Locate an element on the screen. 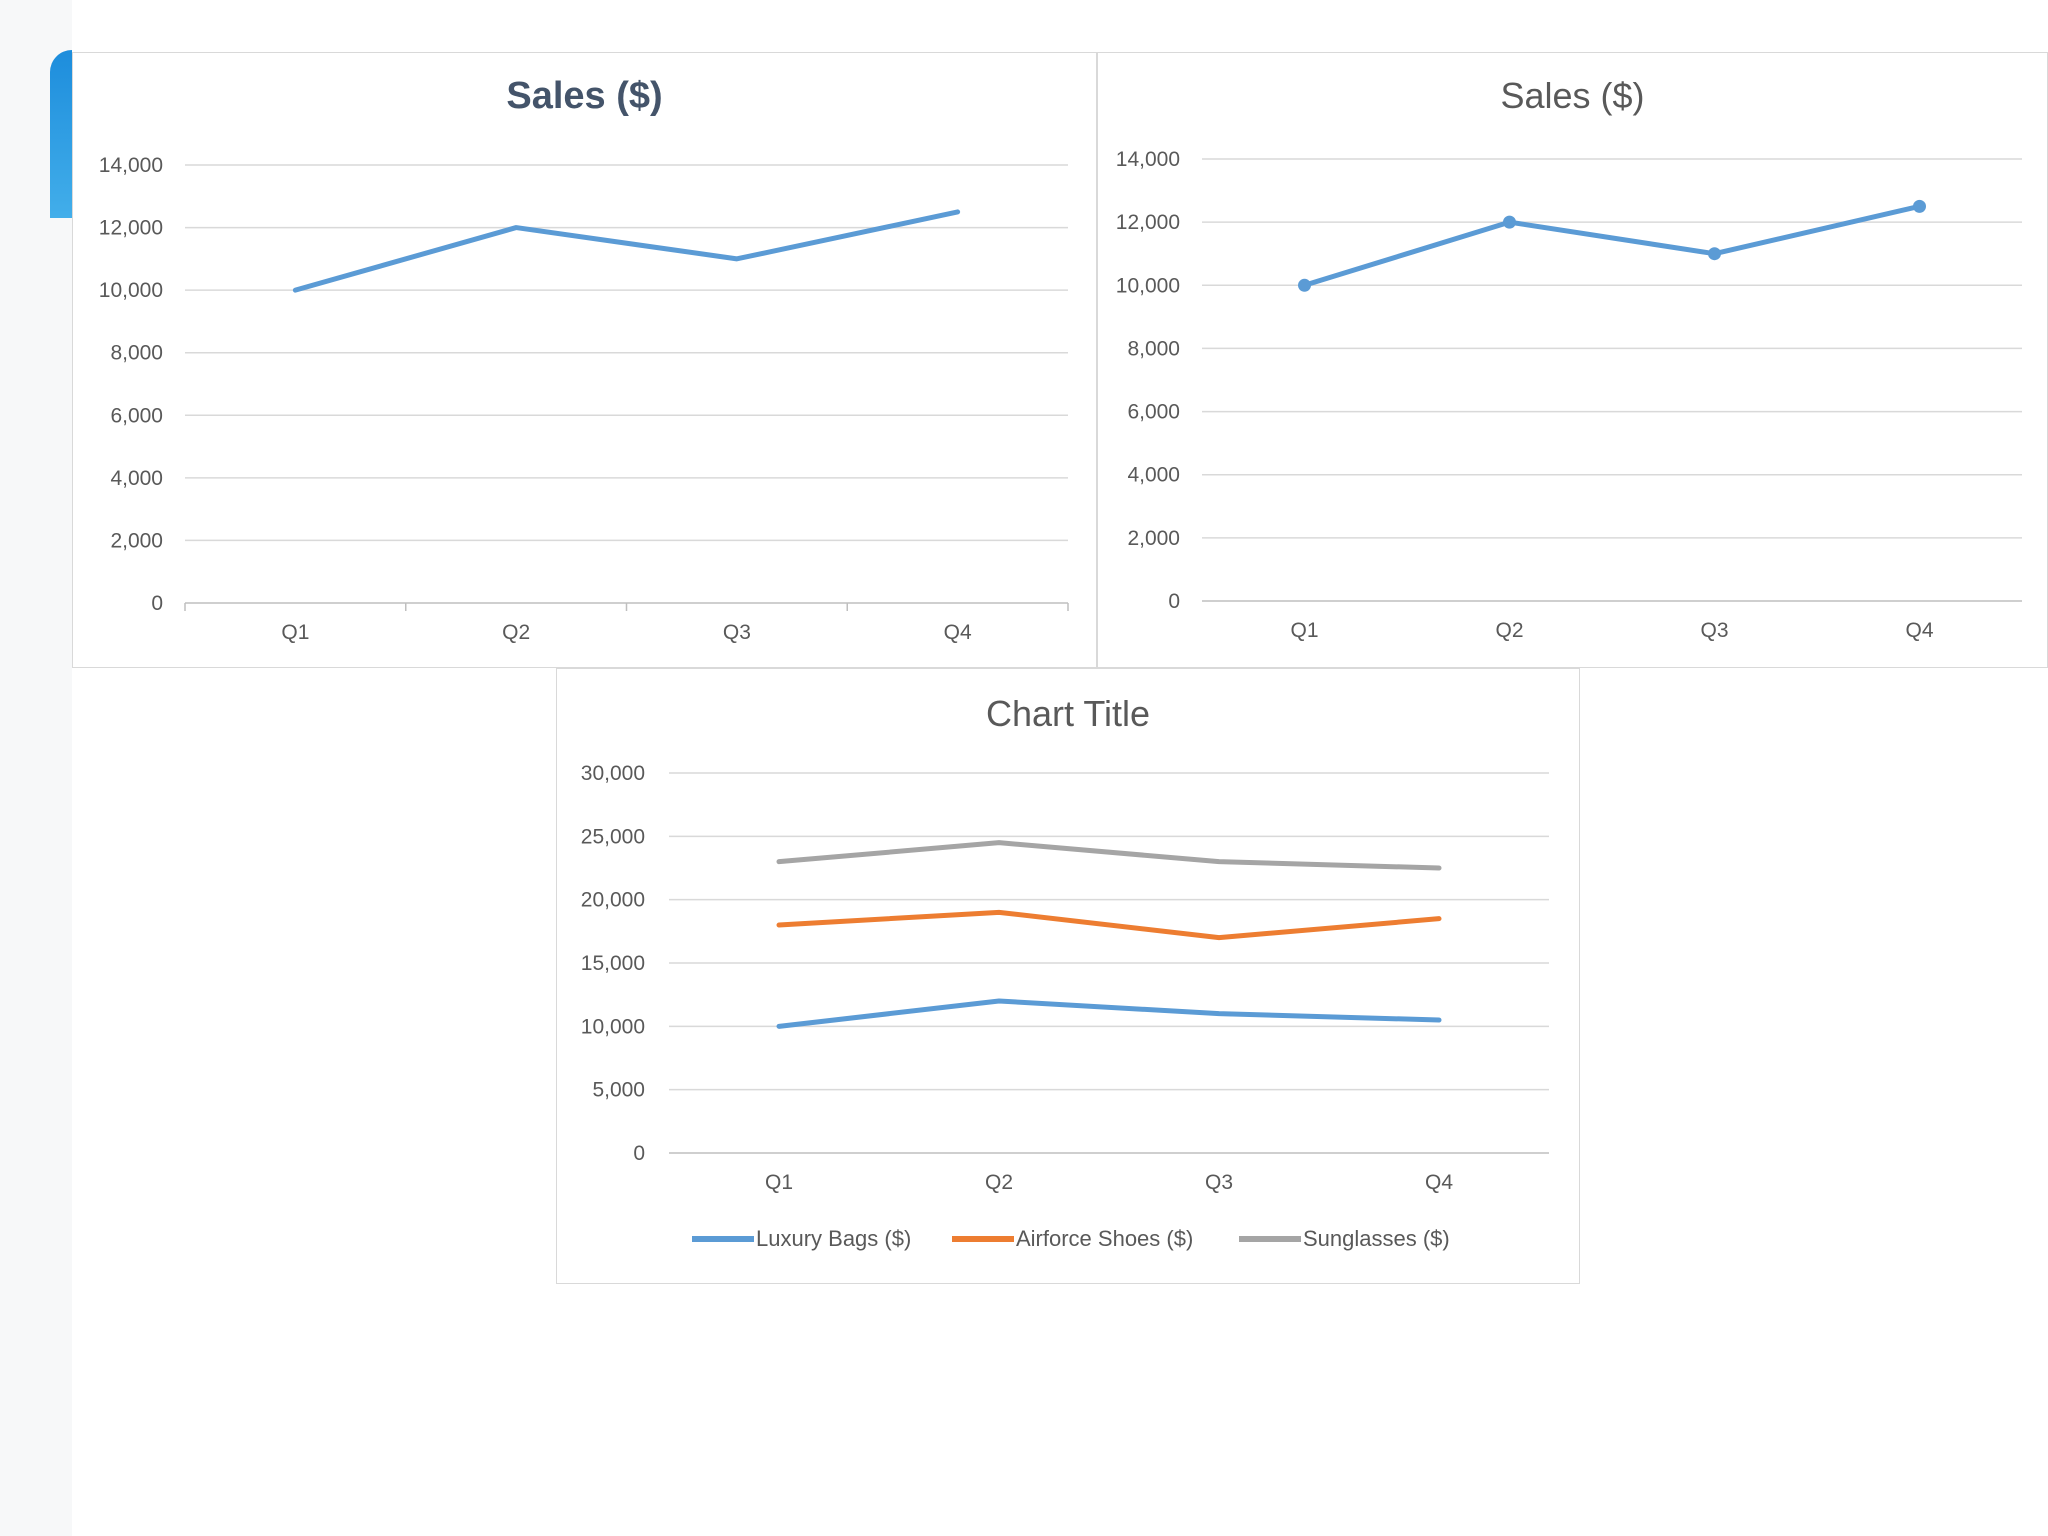 The height and width of the screenshot is (1536, 2048). y-tick-label: 20,000 is located at coordinates (613, 900).